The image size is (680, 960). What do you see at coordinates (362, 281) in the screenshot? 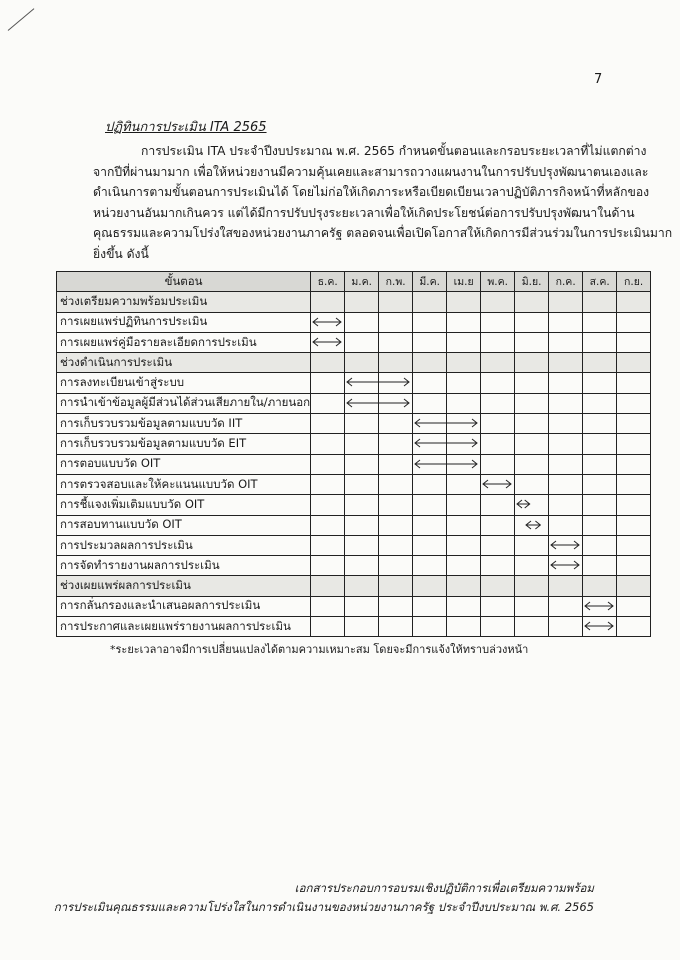
I see `month-header: ม.ค.` at bounding box center [362, 281].